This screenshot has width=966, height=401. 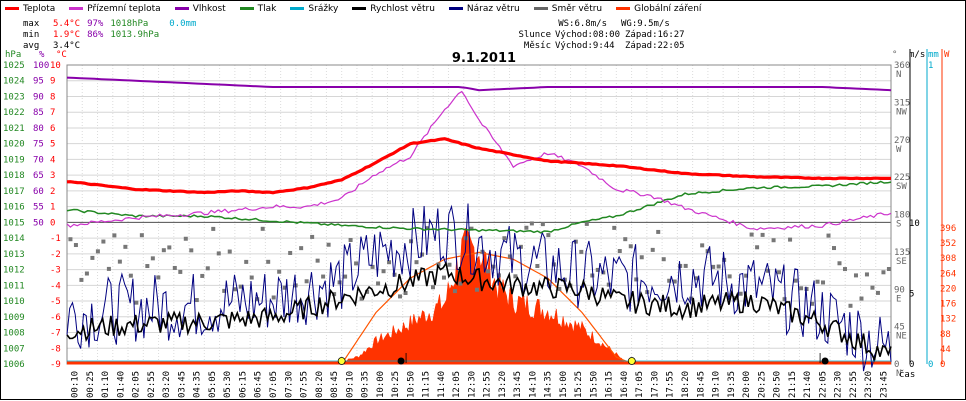 What do you see at coordinates (457, 384) in the screenshot?
I see `x-tick-label: 12:05` at bounding box center [457, 384].